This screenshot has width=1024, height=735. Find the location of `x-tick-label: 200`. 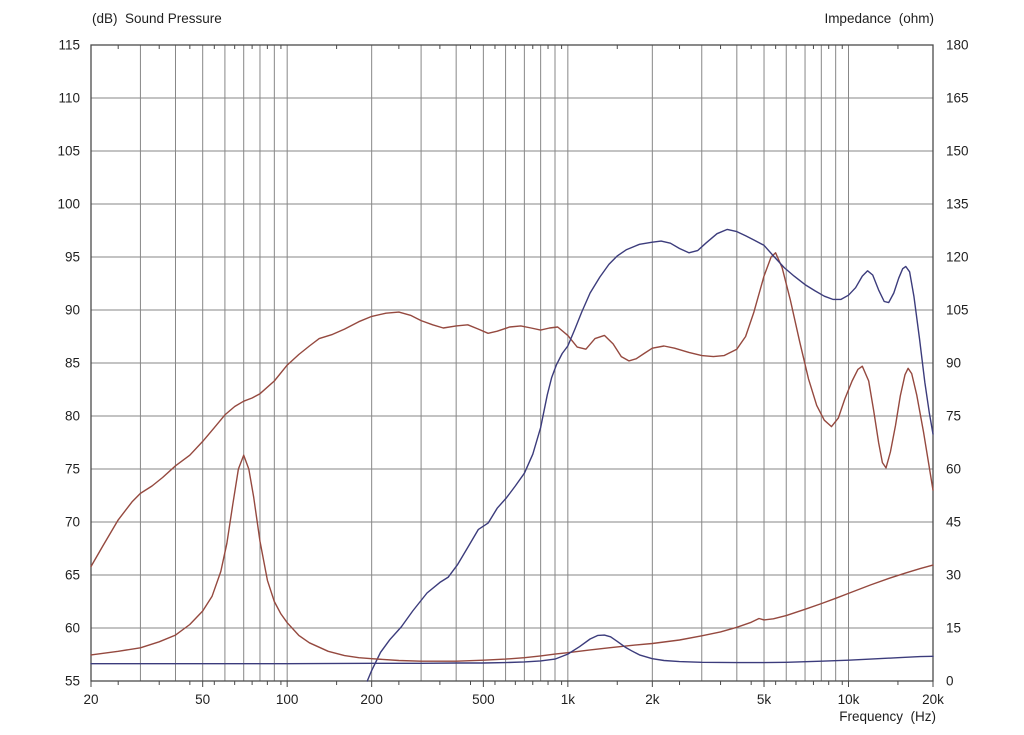

x-tick-label: 200 is located at coordinates (371, 699).